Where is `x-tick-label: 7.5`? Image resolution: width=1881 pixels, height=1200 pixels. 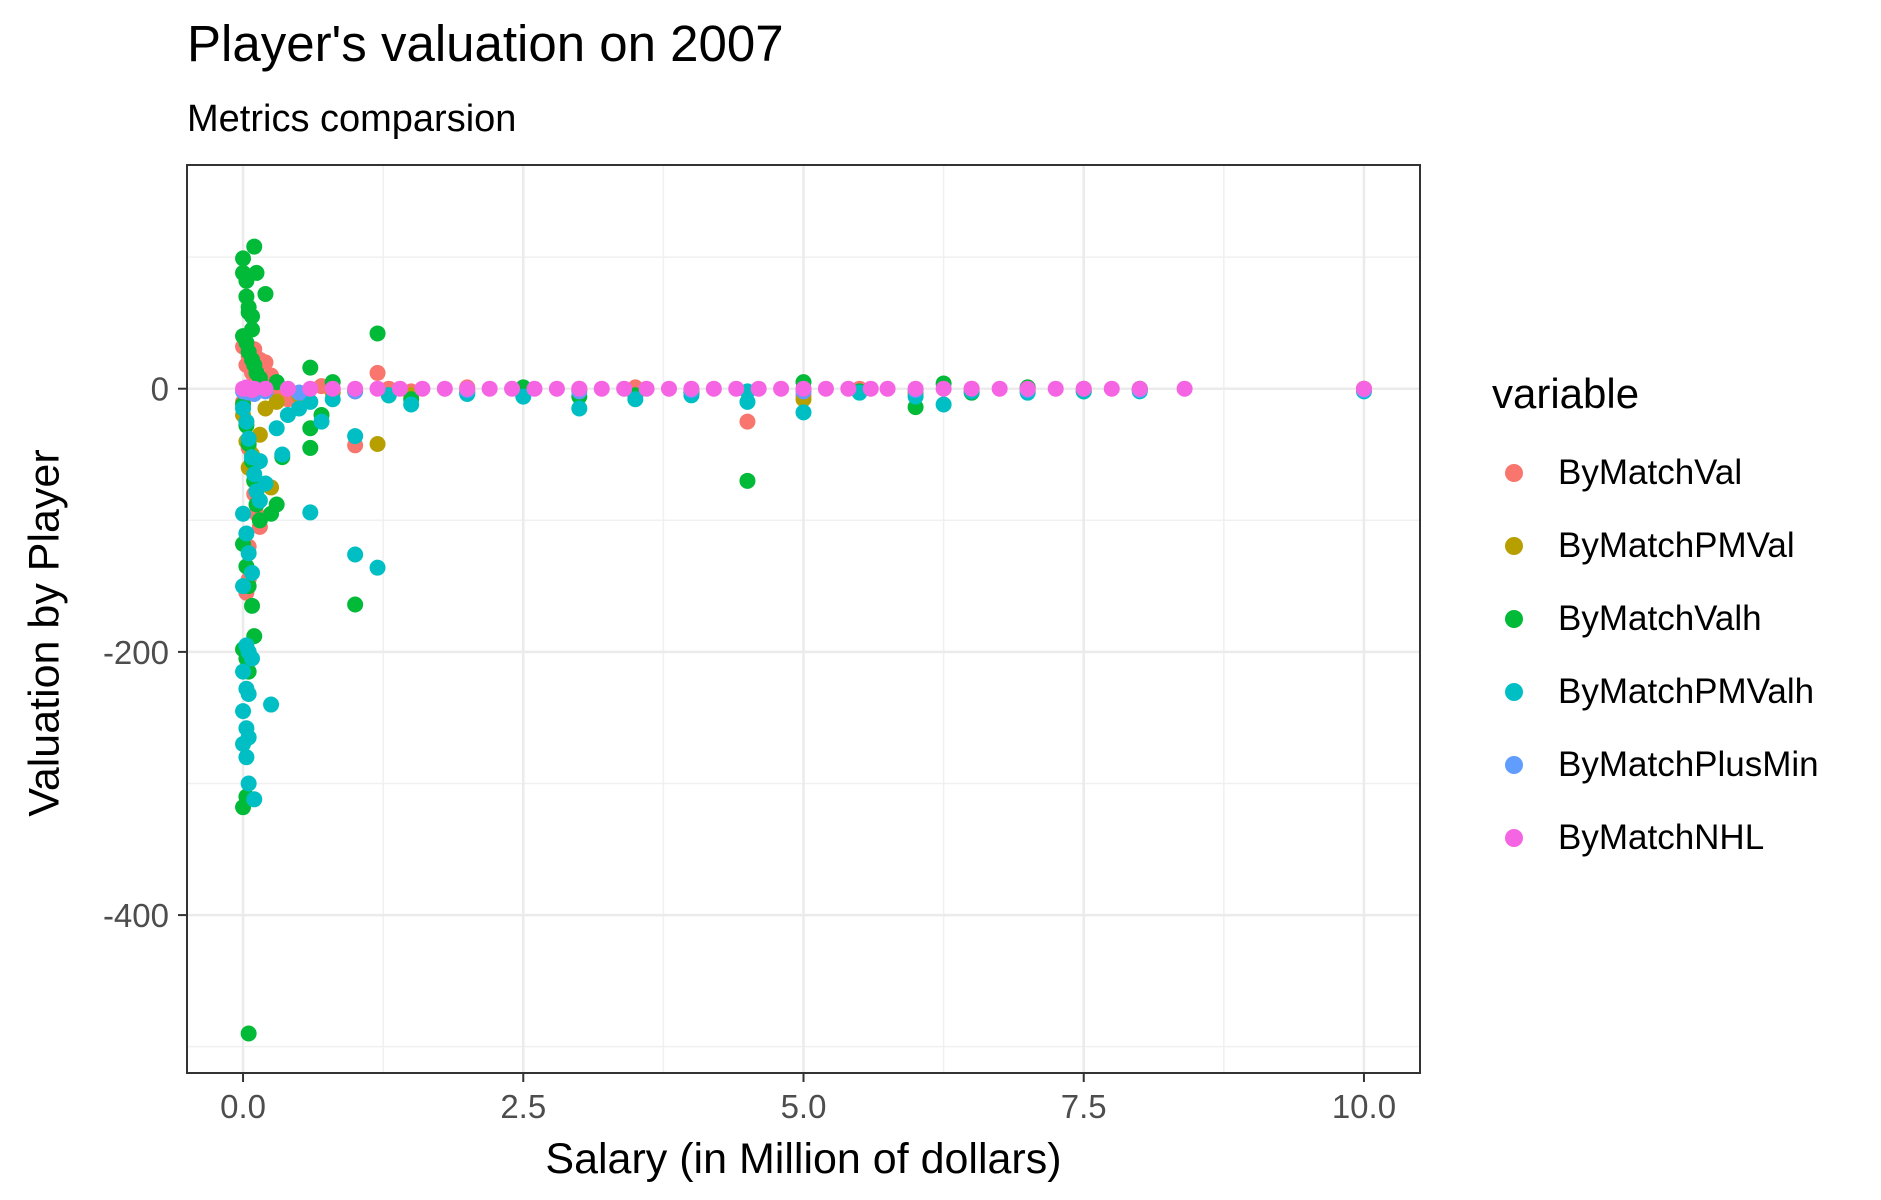
x-tick-label: 7.5 is located at coordinates (1084, 1106).